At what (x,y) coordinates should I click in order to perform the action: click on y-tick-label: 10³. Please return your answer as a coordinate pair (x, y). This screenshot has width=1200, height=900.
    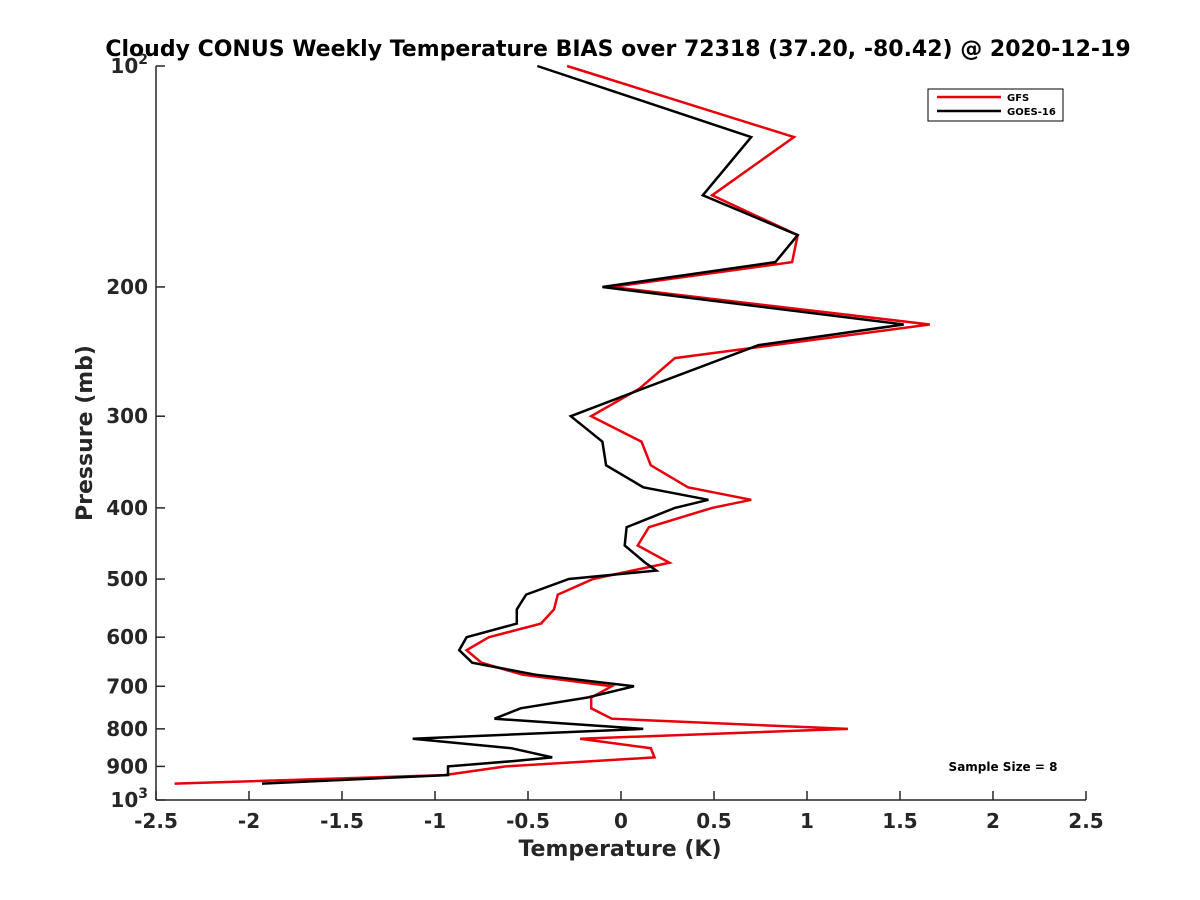
    Looking at the image, I should click on (129, 799).